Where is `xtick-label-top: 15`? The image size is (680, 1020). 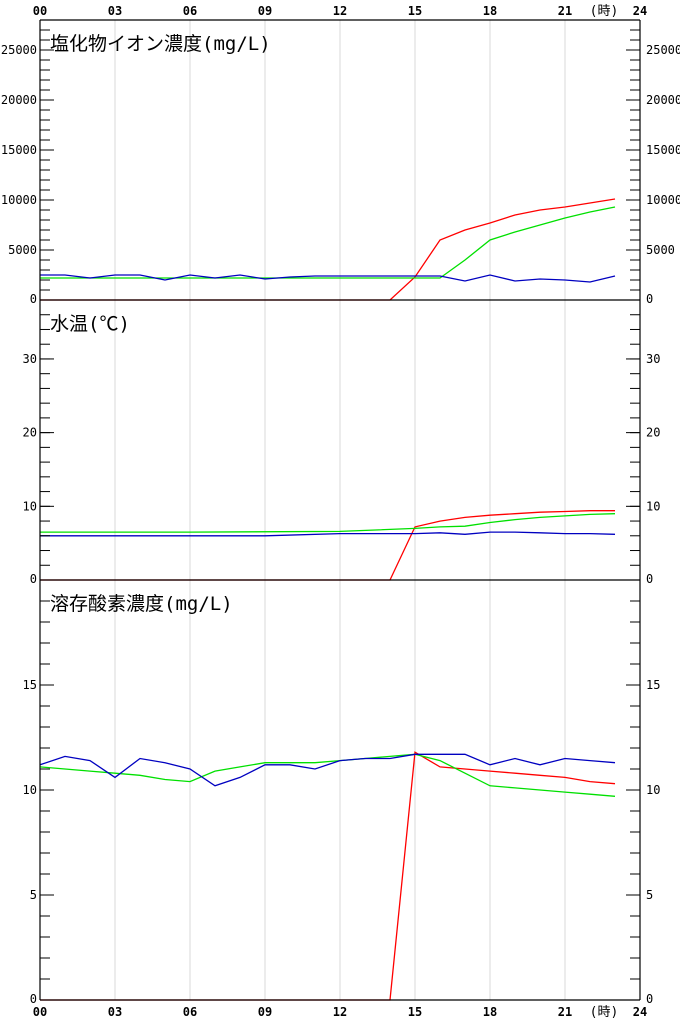 xtick-label-top: 15 is located at coordinates (415, 11).